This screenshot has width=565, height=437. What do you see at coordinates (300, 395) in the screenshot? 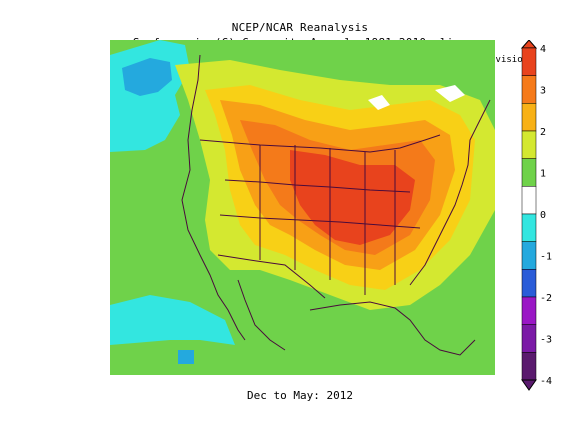
I see `time-period-label: Dec to May: 2012` at bounding box center [300, 395].